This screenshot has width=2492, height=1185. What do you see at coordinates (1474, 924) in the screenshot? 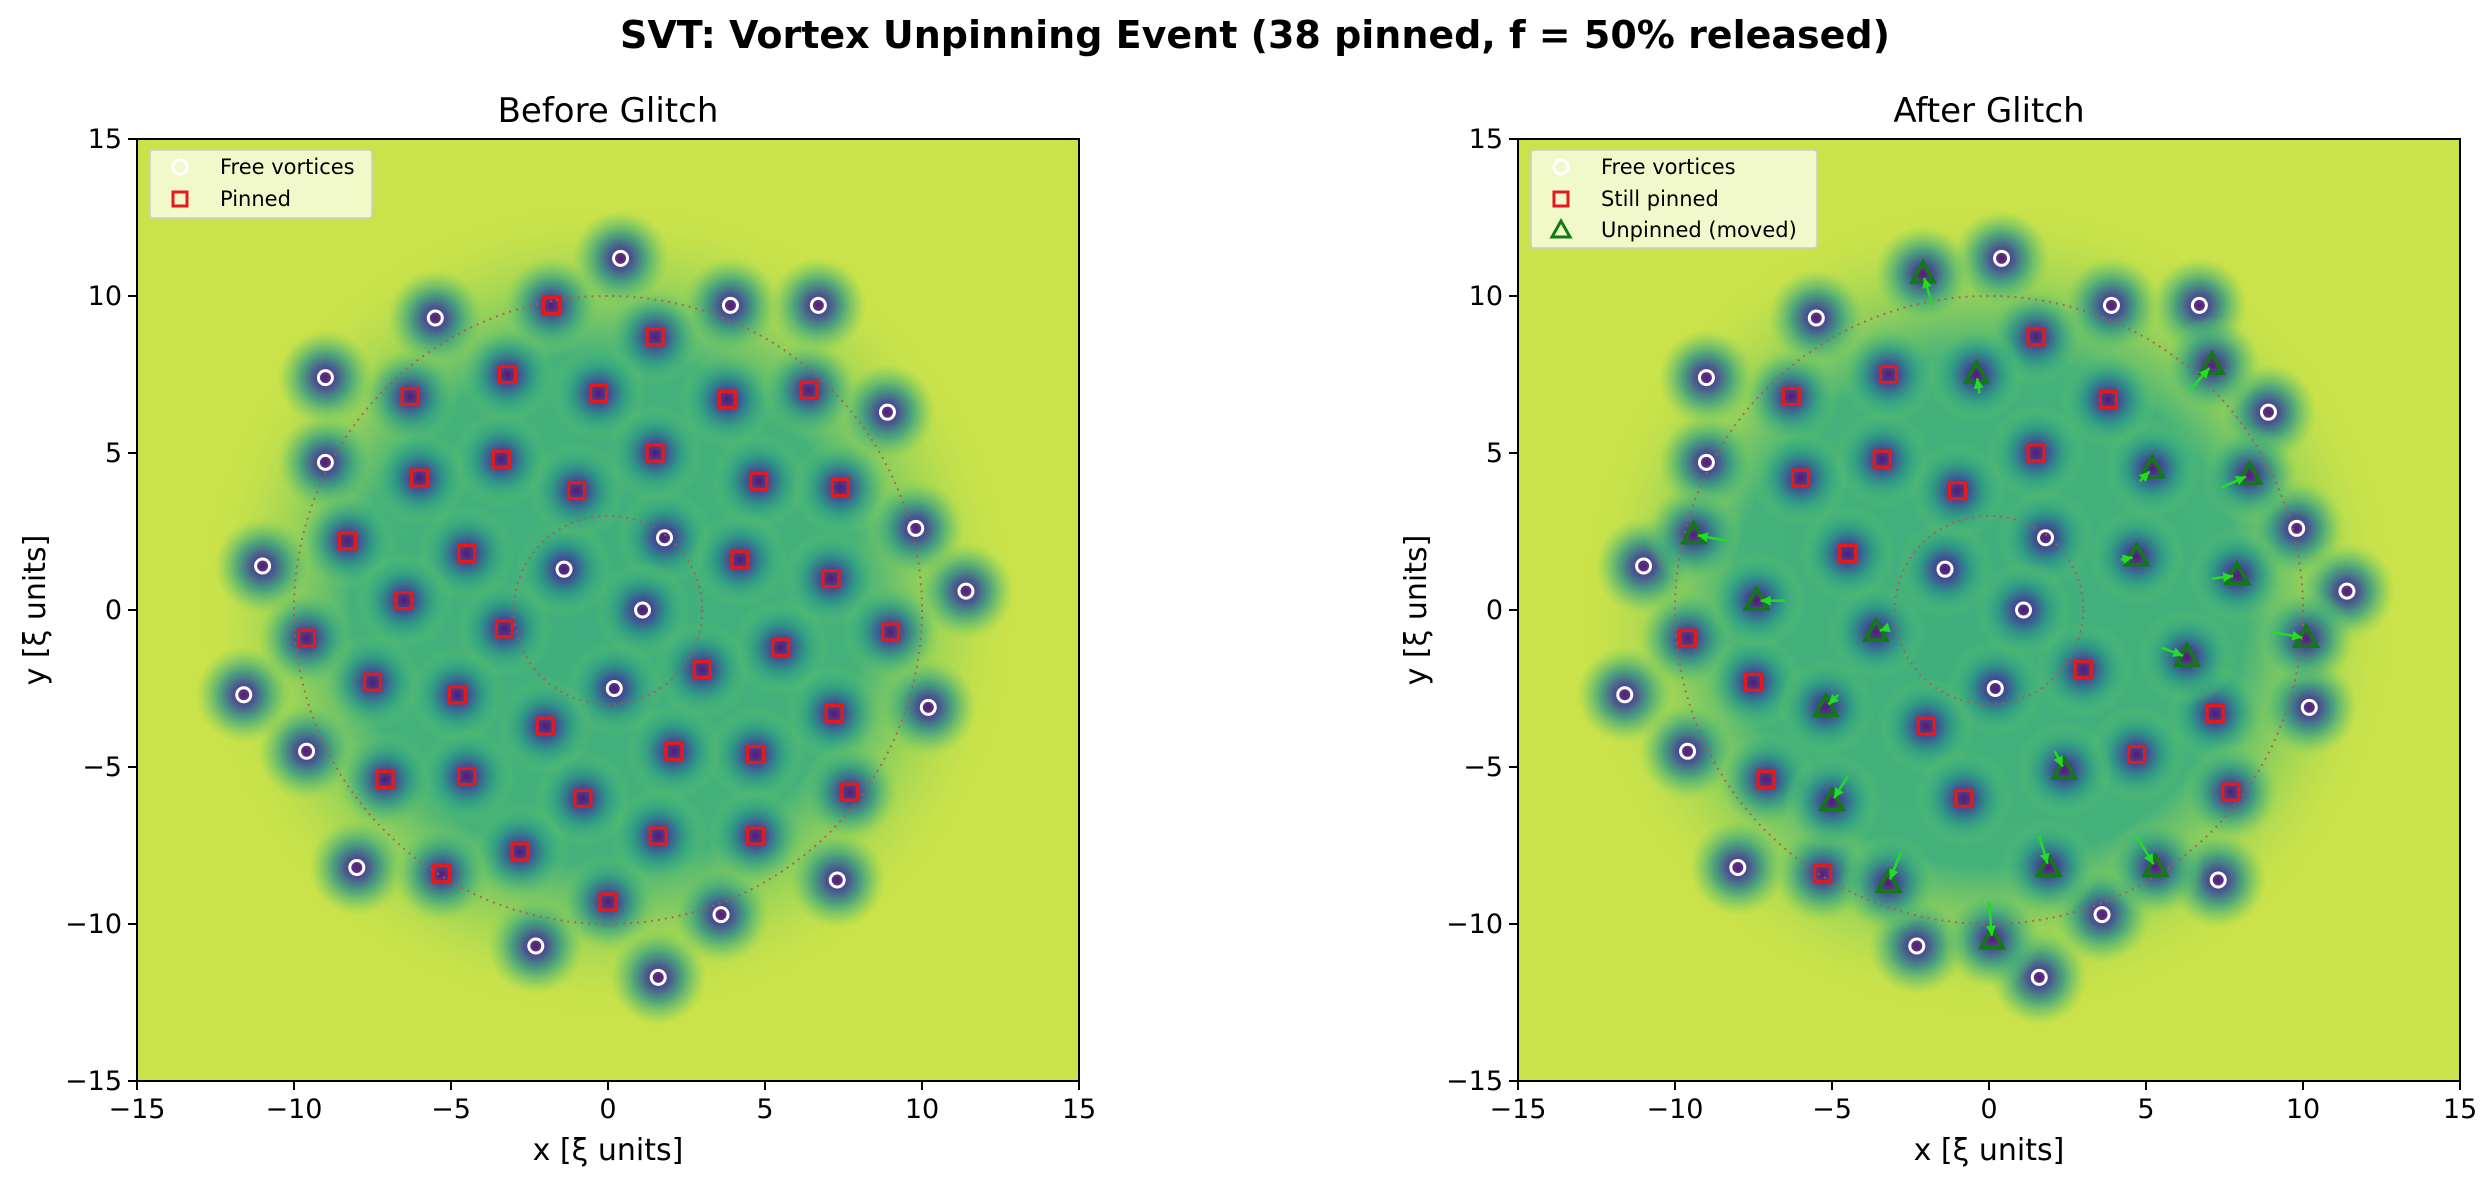
I see `y-tick-label: −10` at bounding box center [1474, 924].